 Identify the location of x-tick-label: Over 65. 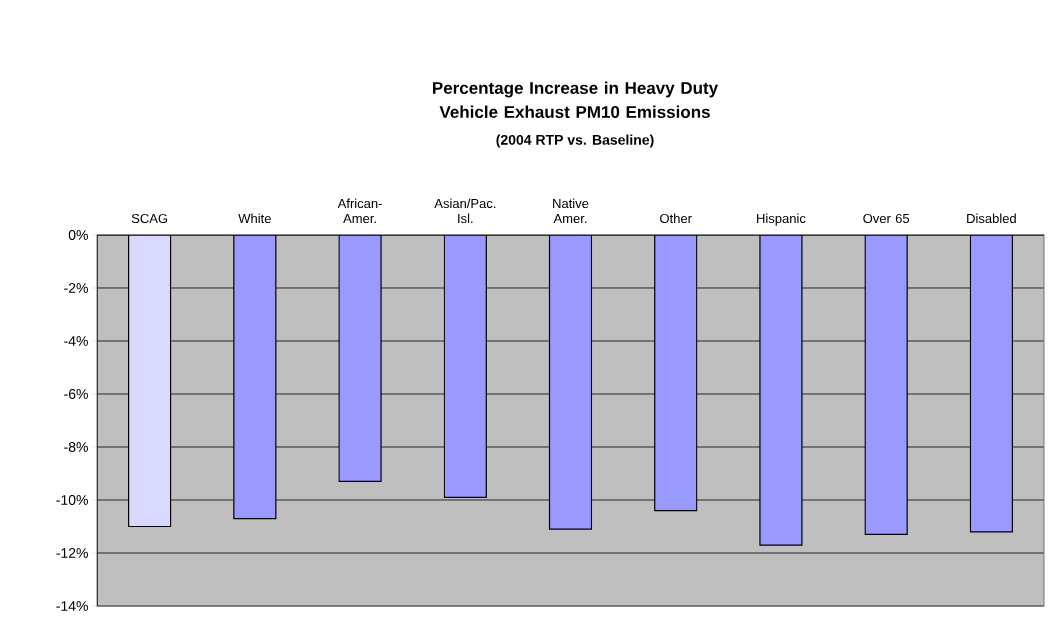
(886, 218).